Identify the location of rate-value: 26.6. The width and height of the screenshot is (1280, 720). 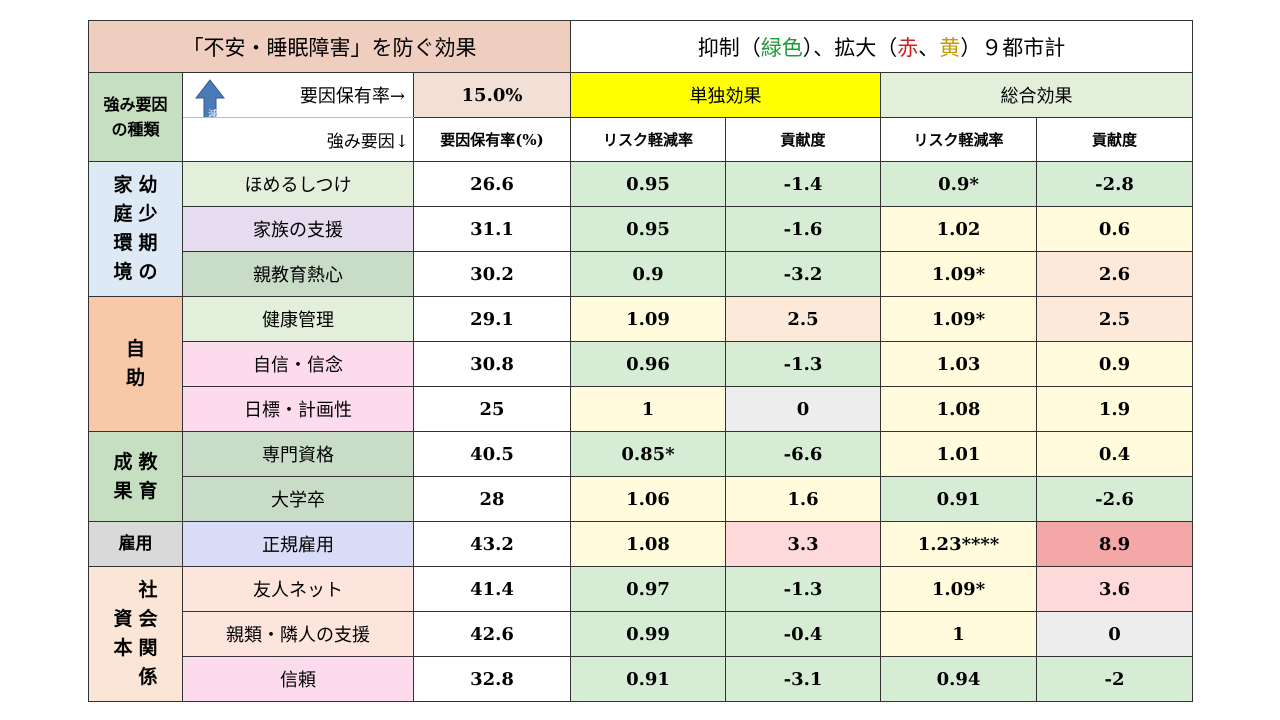
(492, 184).